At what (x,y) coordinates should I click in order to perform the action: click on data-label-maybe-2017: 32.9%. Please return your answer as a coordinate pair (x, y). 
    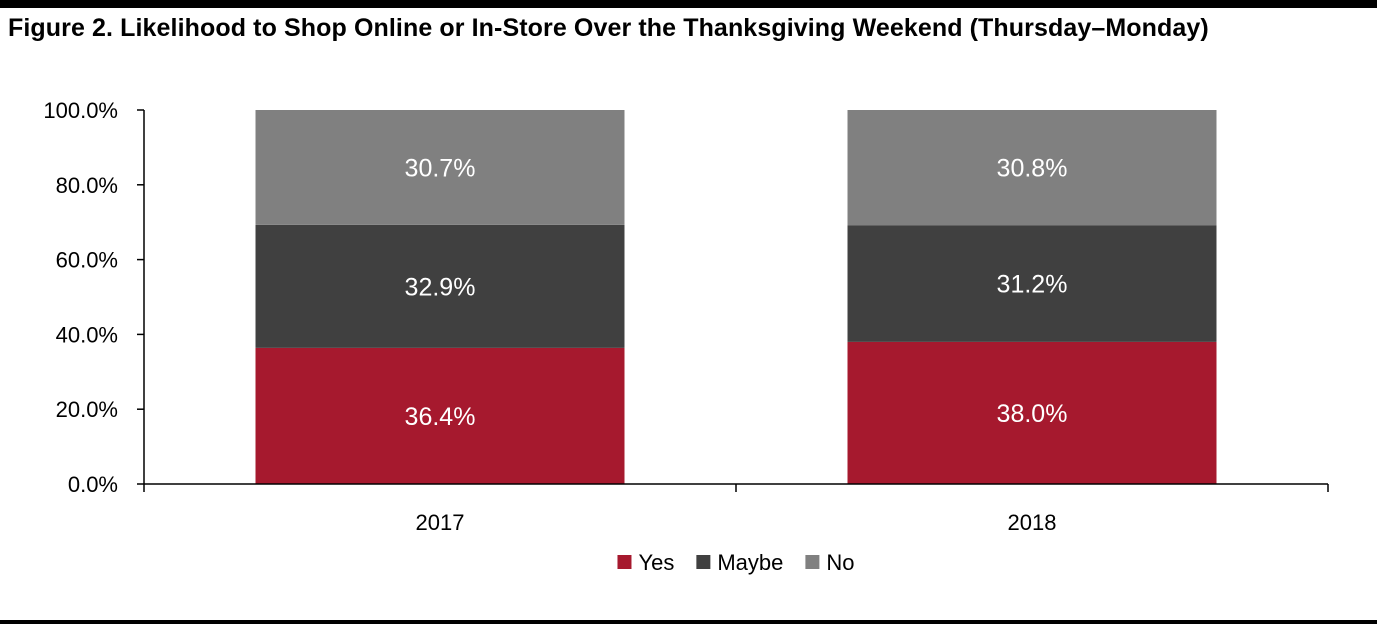
    Looking at the image, I should click on (440, 287).